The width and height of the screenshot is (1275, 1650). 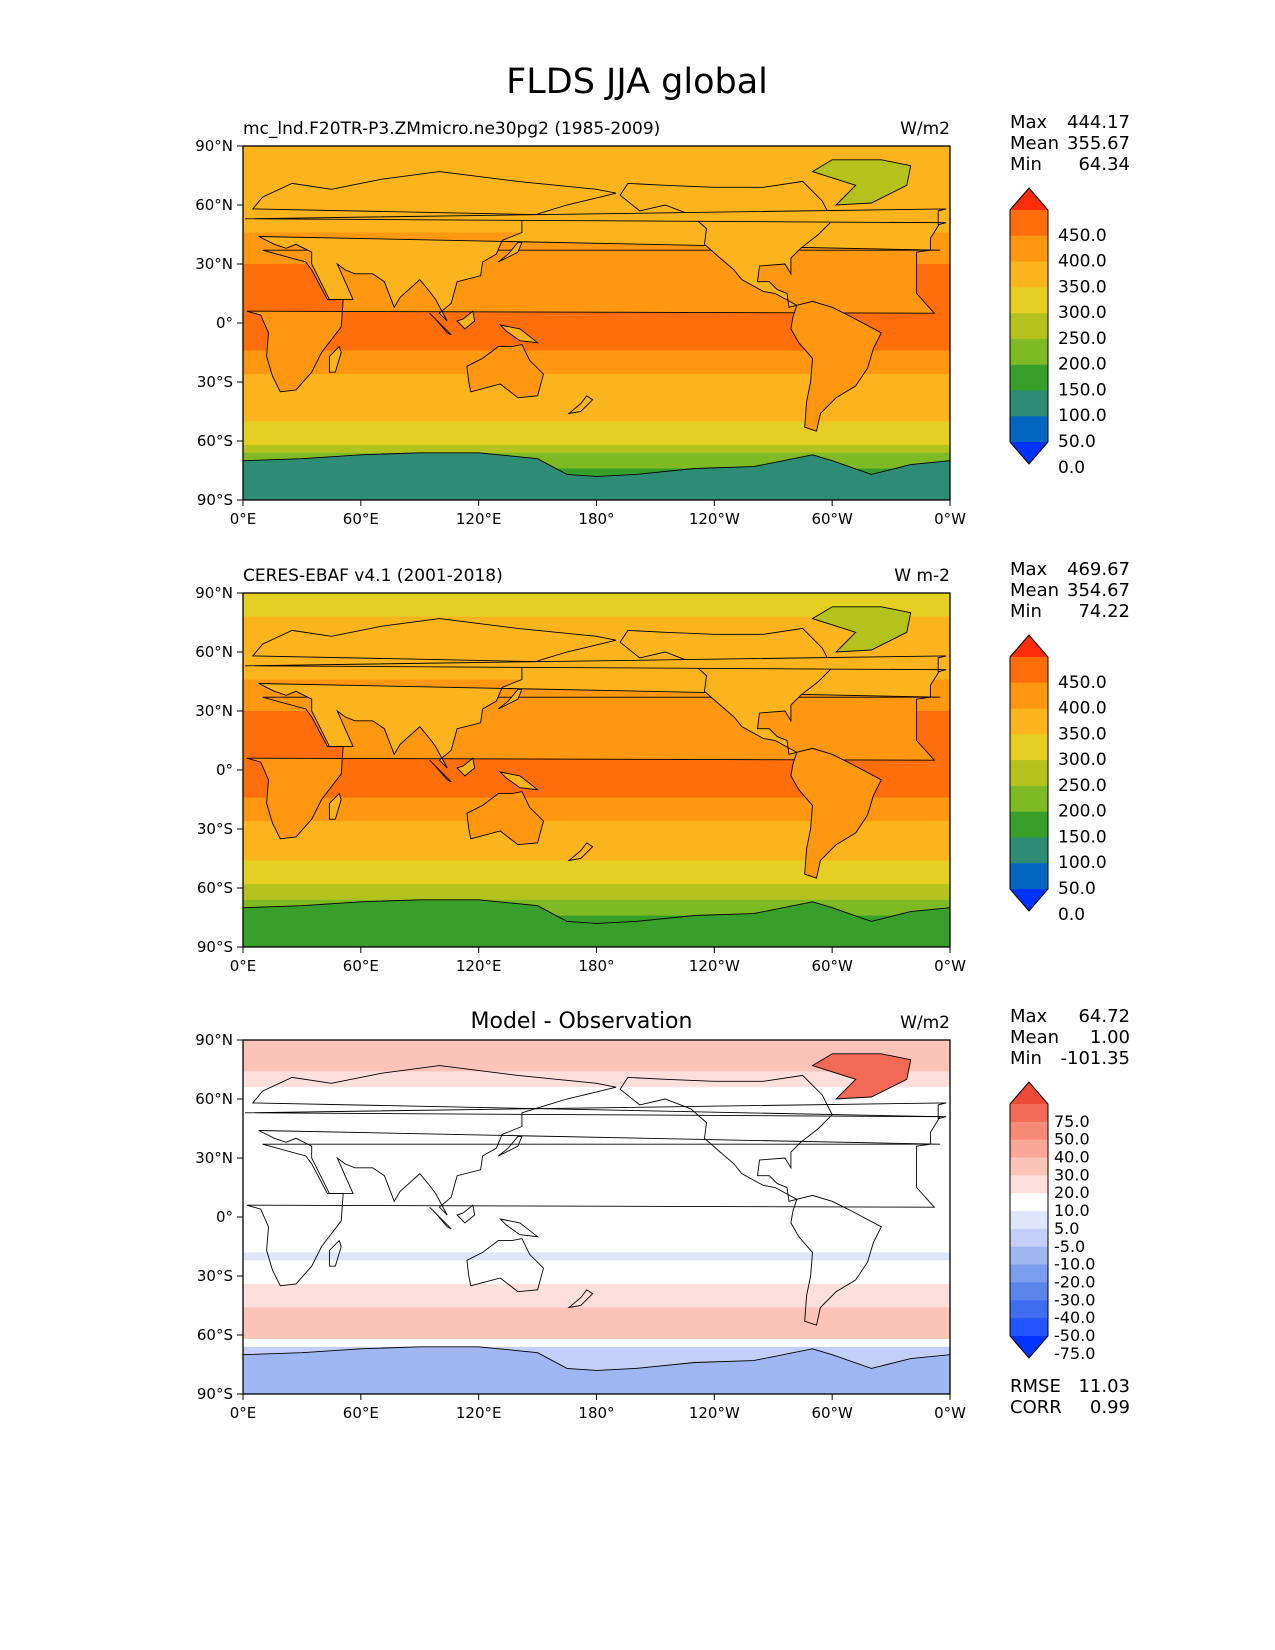 What do you see at coordinates (361, 966) in the screenshot?
I see `x-tick-label: 60°E` at bounding box center [361, 966].